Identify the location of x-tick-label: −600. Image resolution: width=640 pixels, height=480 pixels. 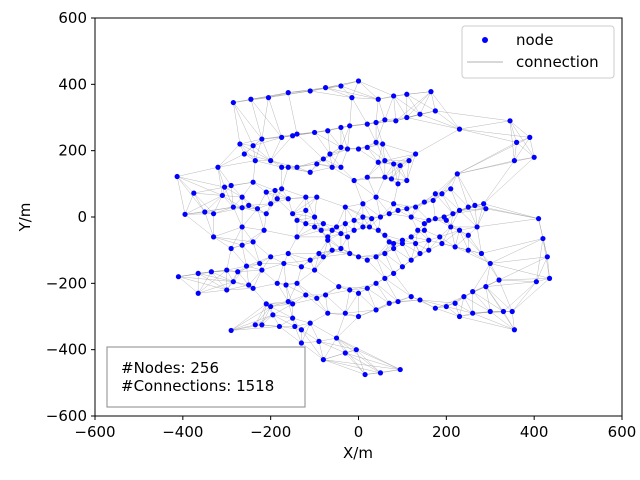
(94, 432).